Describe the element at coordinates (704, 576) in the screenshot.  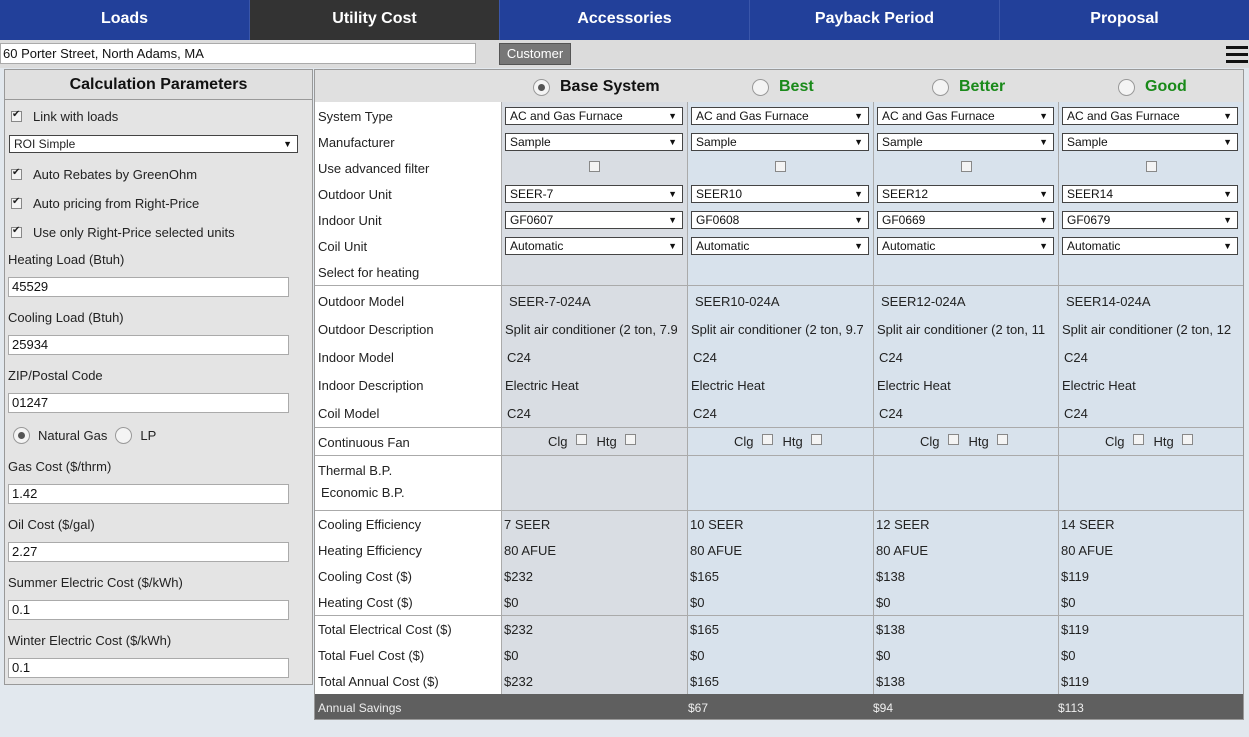
I see `cooling-cost-value: $165` at that location.